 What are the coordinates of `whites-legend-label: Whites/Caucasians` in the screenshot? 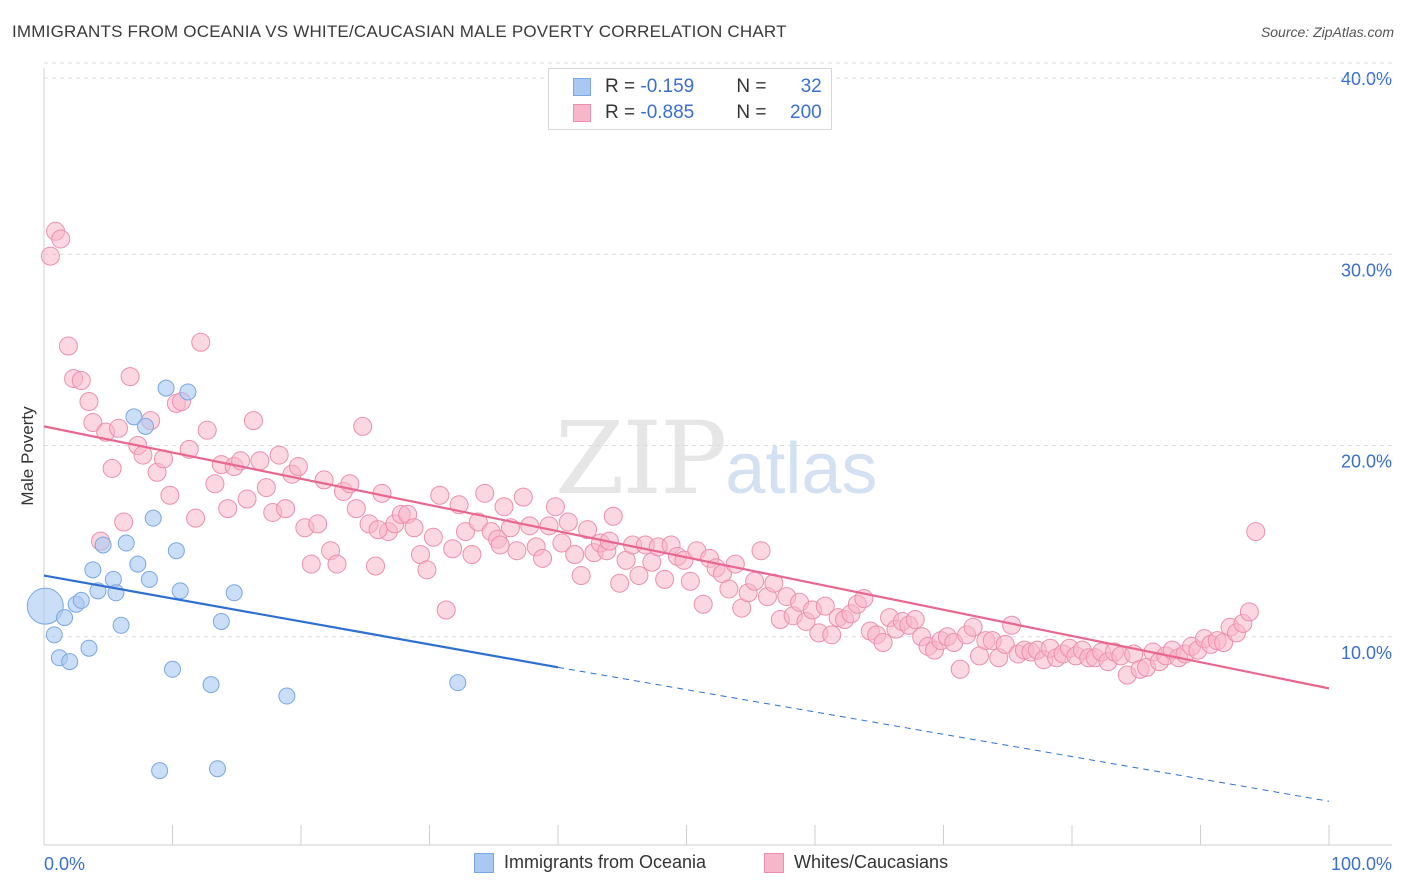 It's located at (871, 862).